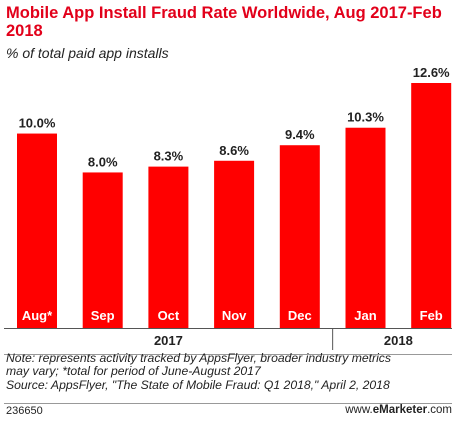 The height and width of the screenshot is (423, 458). I want to click on value-label-6: 12.6%, so click(431, 72).